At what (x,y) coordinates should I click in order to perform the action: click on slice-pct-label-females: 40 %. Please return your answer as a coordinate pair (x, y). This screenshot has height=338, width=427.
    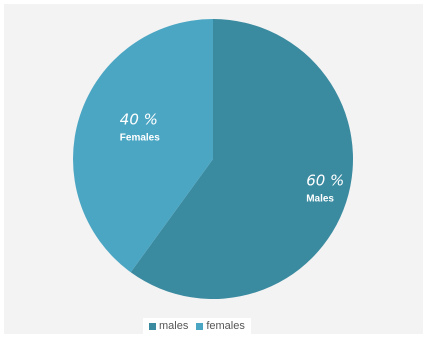
    Looking at the image, I should click on (139, 120).